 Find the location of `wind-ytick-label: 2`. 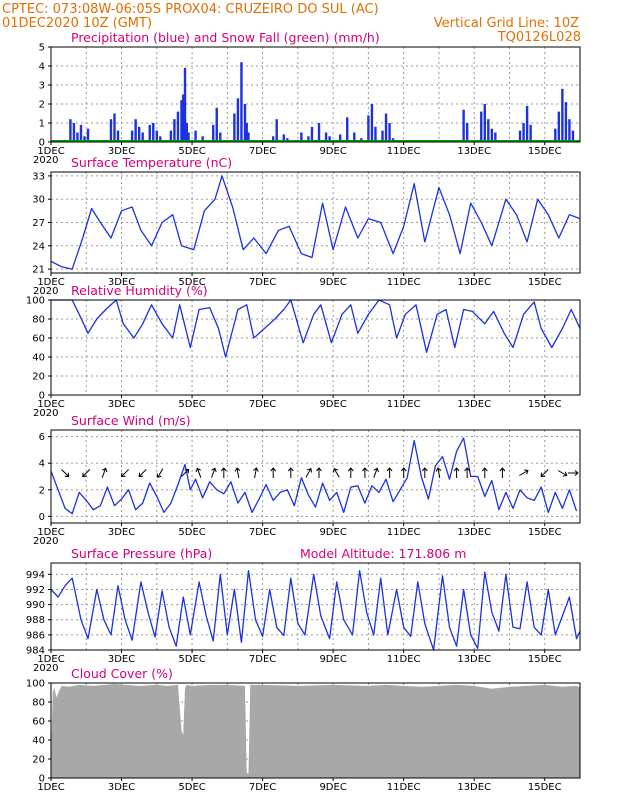

wind-ytick-label: 2 is located at coordinates (42, 490).